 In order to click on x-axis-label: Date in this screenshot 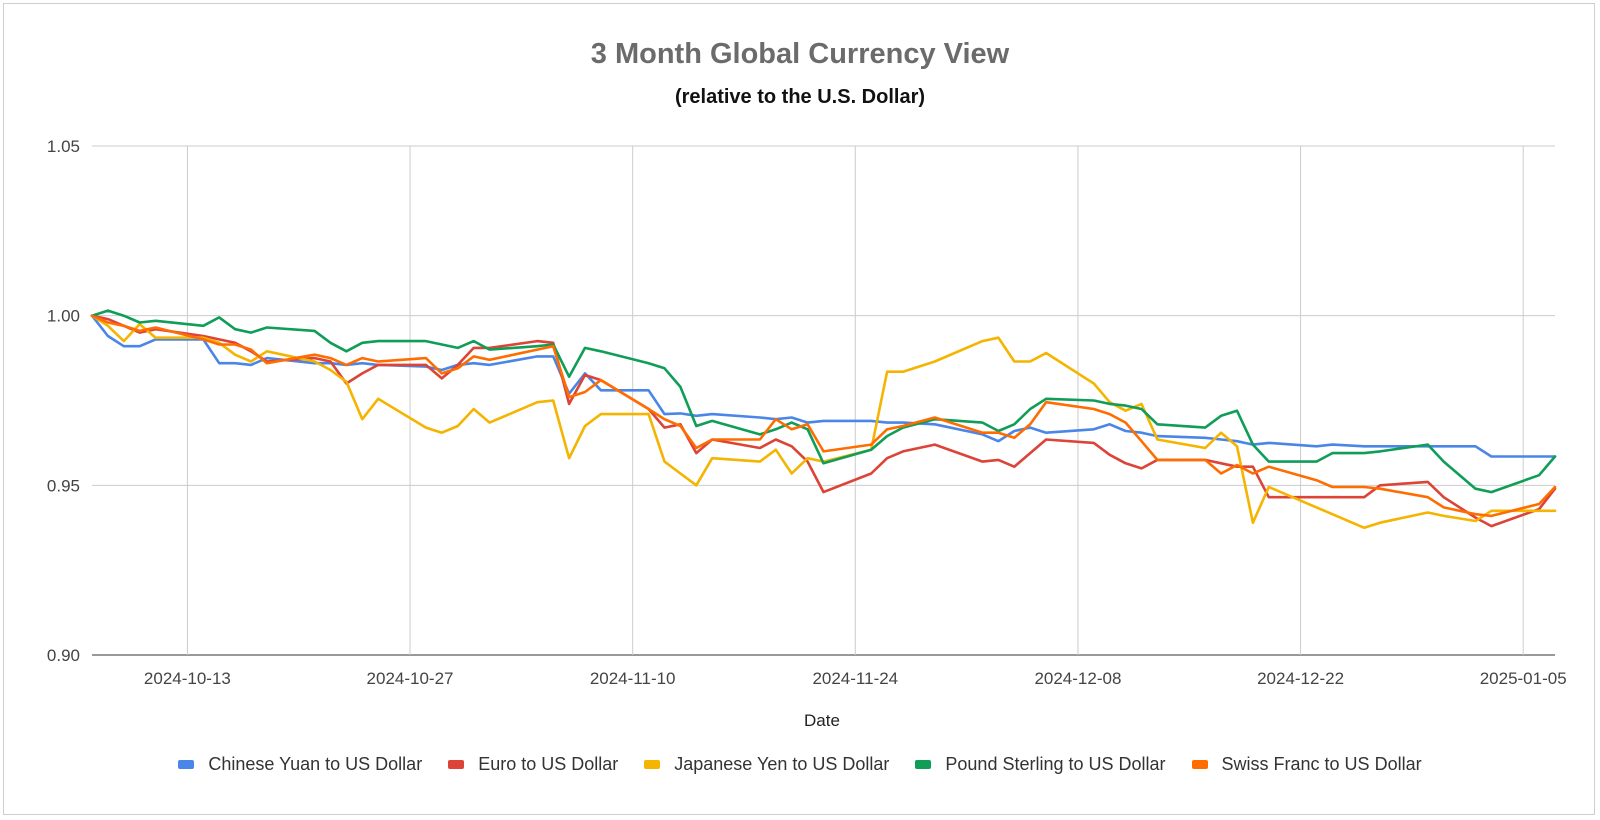, I will do `click(822, 720)`.